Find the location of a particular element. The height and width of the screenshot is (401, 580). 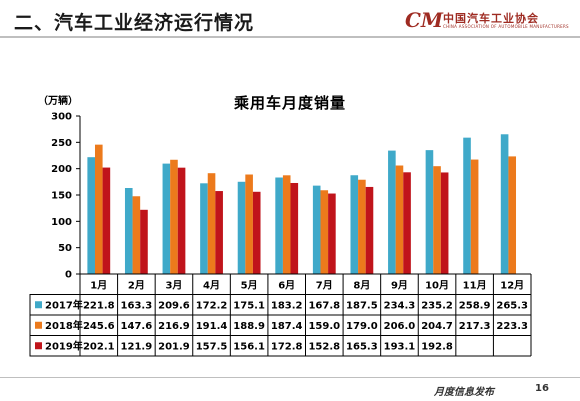

bar-2017年-7月 is located at coordinates (316, 229).